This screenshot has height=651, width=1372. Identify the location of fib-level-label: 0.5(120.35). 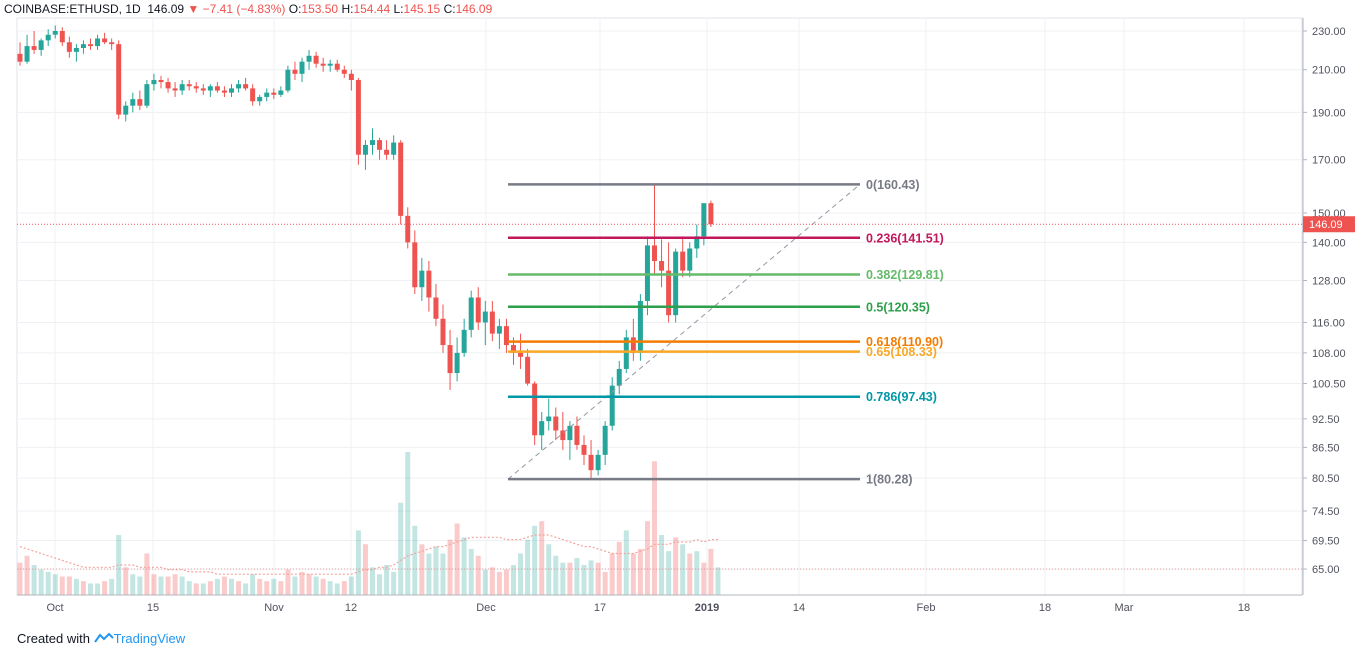
(898, 307).